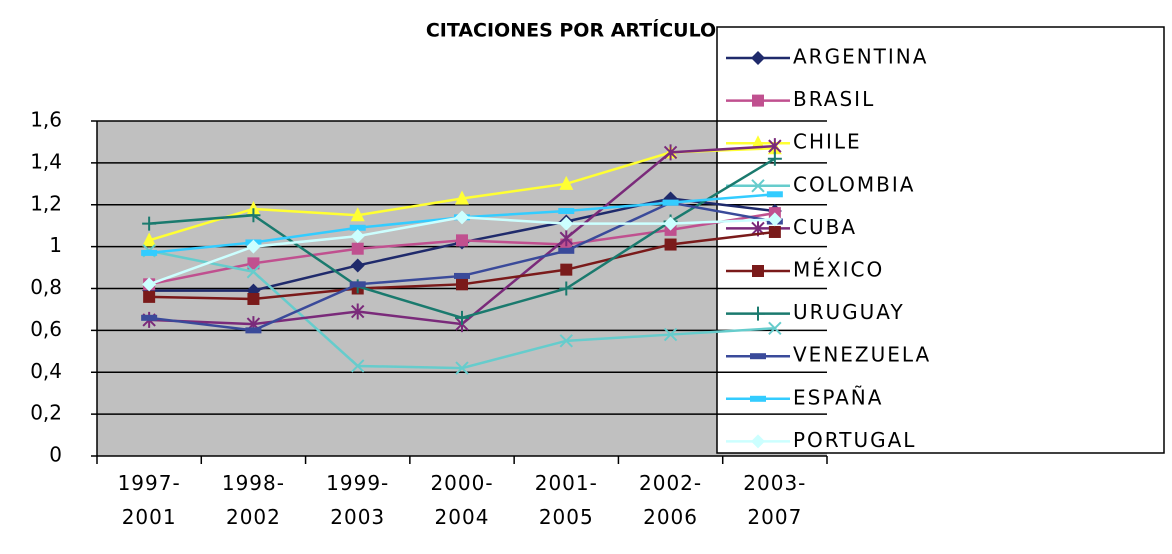 Image resolution: width=1172 pixels, height=554 pixels. What do you see at coordinates (854, 440) in the screenshot?
I see `legend-label: PORTUGAL` at bounding box center [854, 440].